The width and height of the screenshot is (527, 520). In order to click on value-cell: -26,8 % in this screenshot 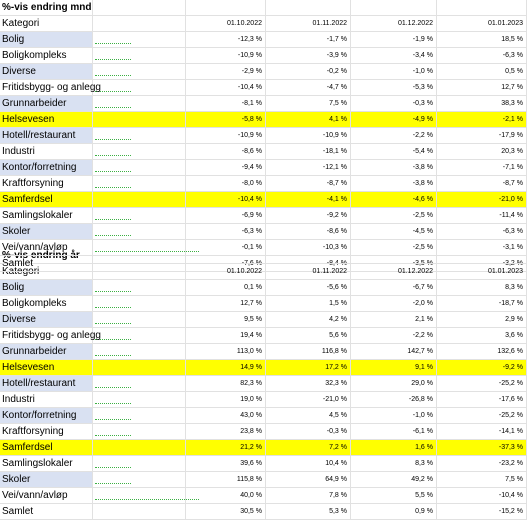, I will do `click(394, 400)`.